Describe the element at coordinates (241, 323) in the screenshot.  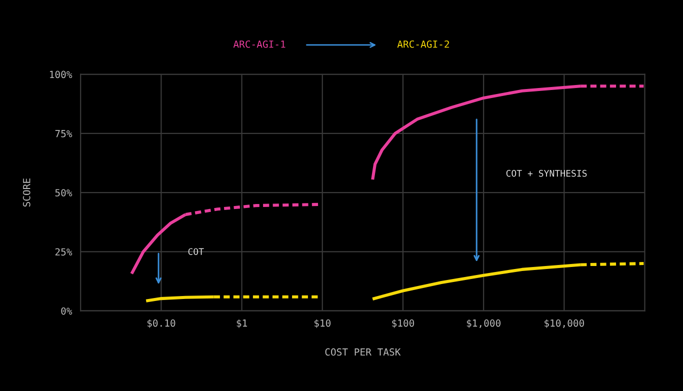
I see `x-tick-label: $1` at that location.